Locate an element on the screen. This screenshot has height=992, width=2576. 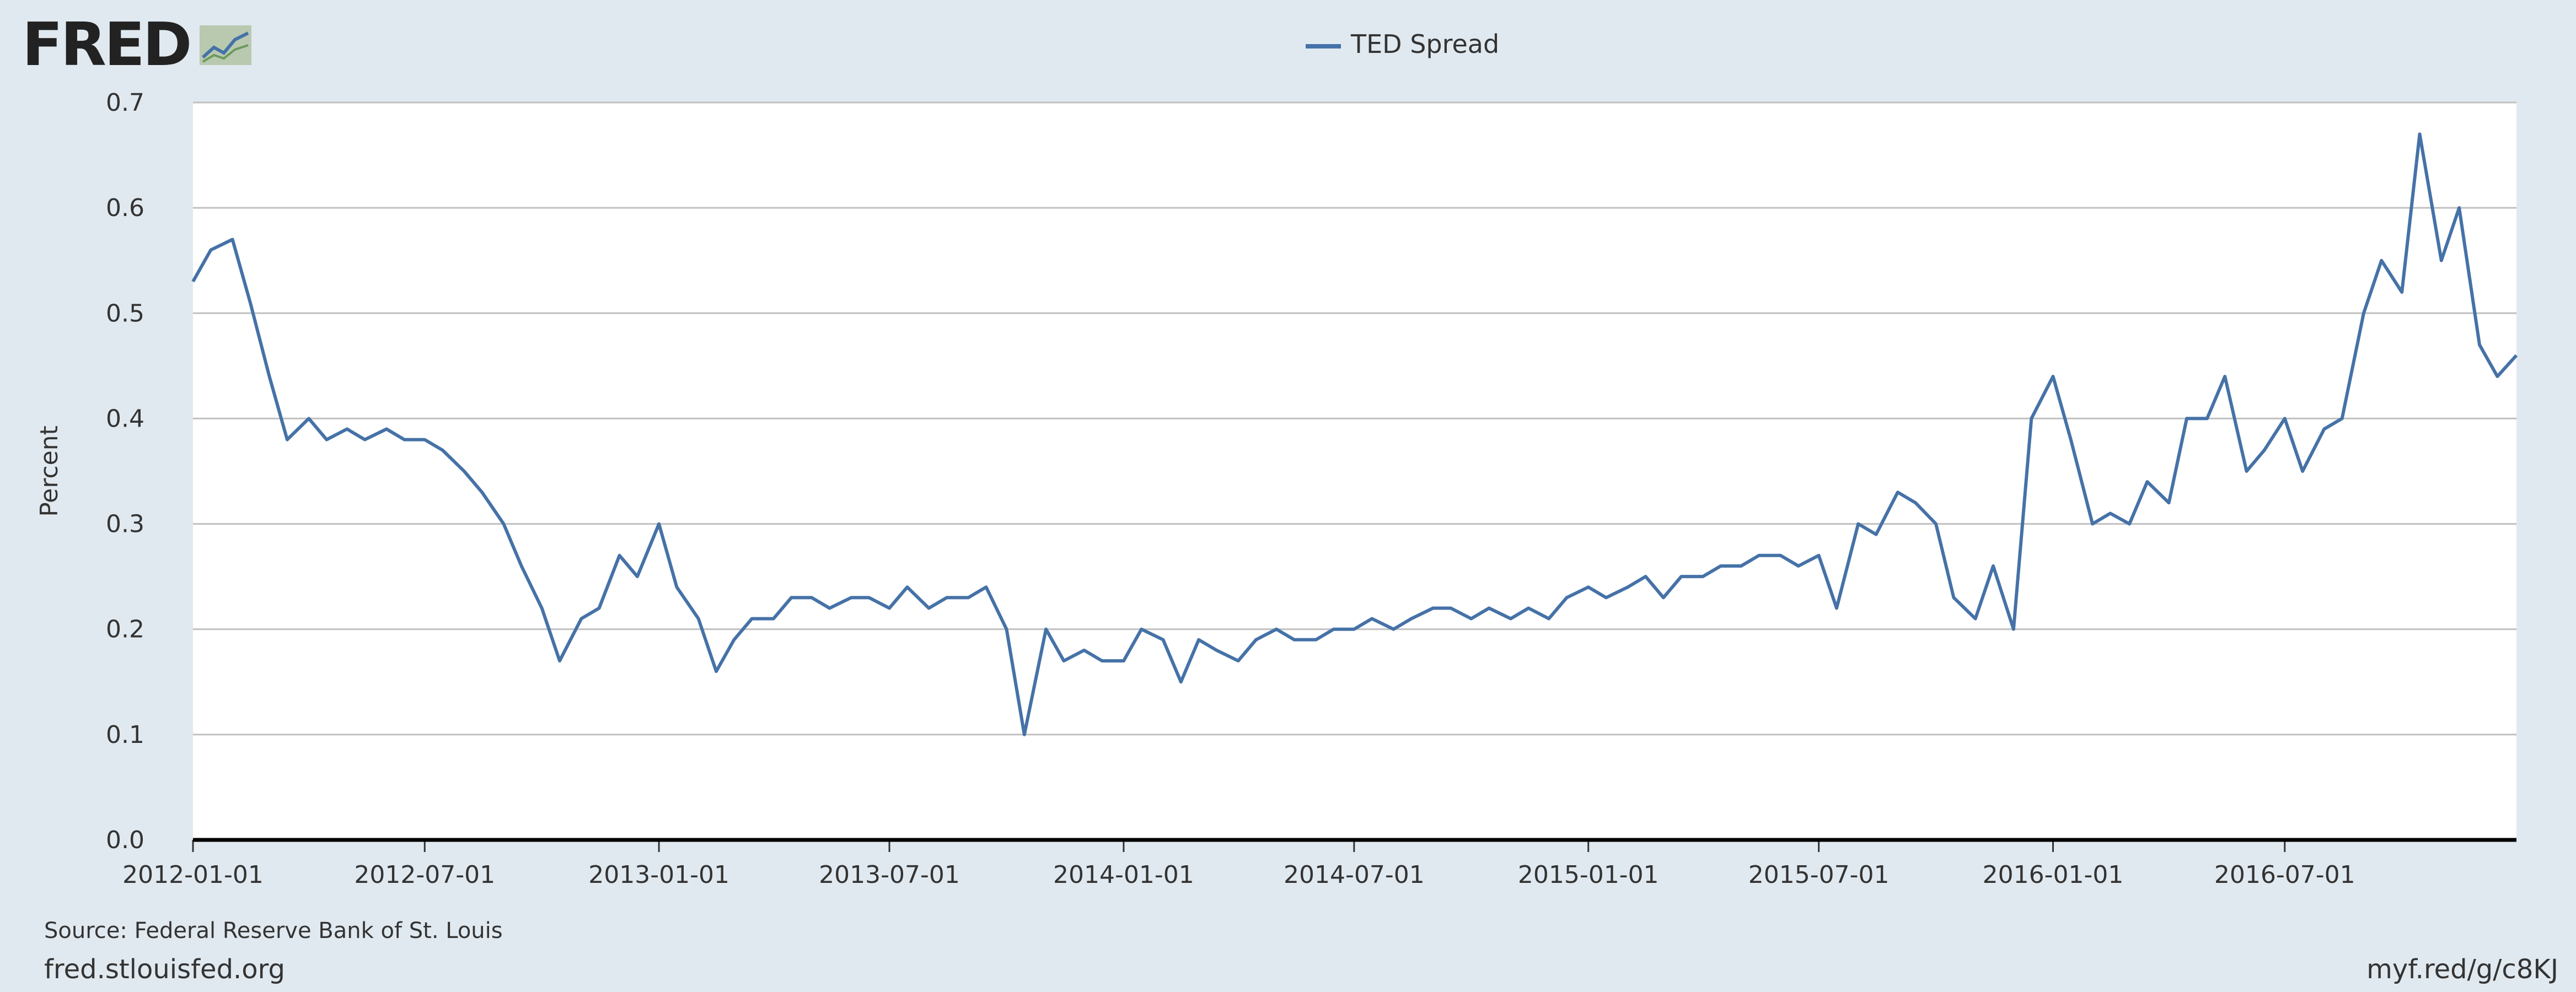
y-tick-label: 0.4 is located at coordinates (125, 419).